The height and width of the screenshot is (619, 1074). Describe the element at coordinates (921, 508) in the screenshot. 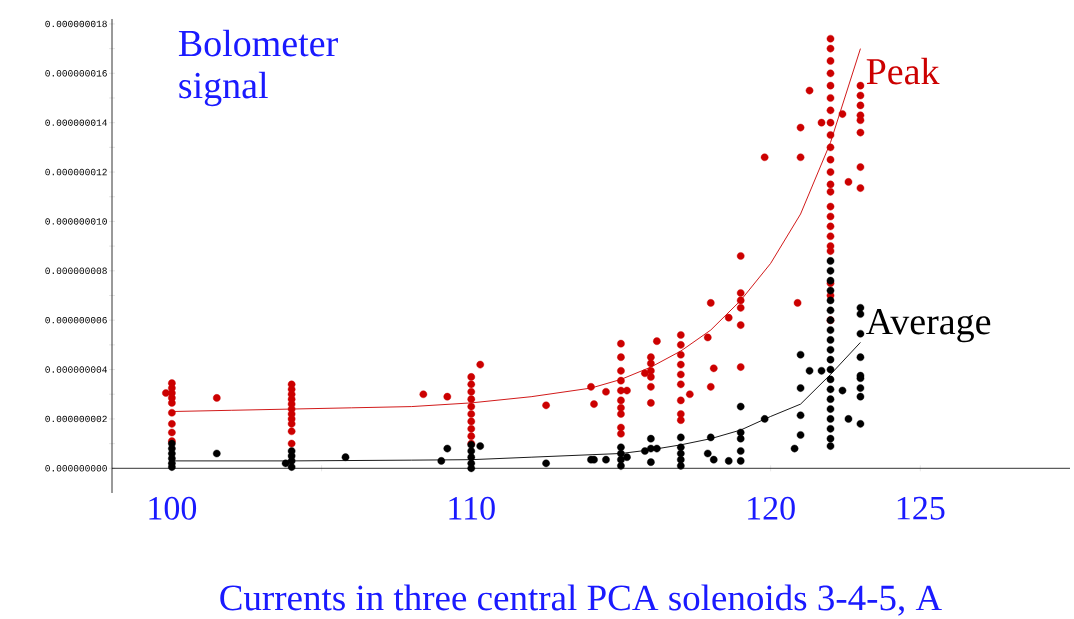

I see `x-tick-label: 125` at that location.